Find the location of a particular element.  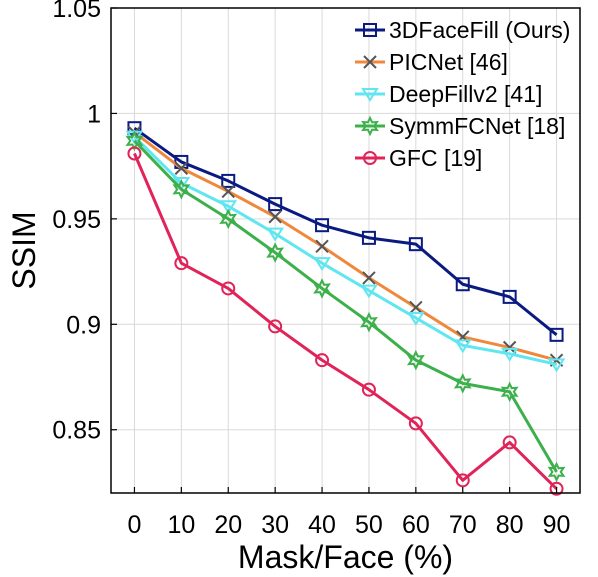

x-tick-label: 60 is located at coordinates (416, 525).